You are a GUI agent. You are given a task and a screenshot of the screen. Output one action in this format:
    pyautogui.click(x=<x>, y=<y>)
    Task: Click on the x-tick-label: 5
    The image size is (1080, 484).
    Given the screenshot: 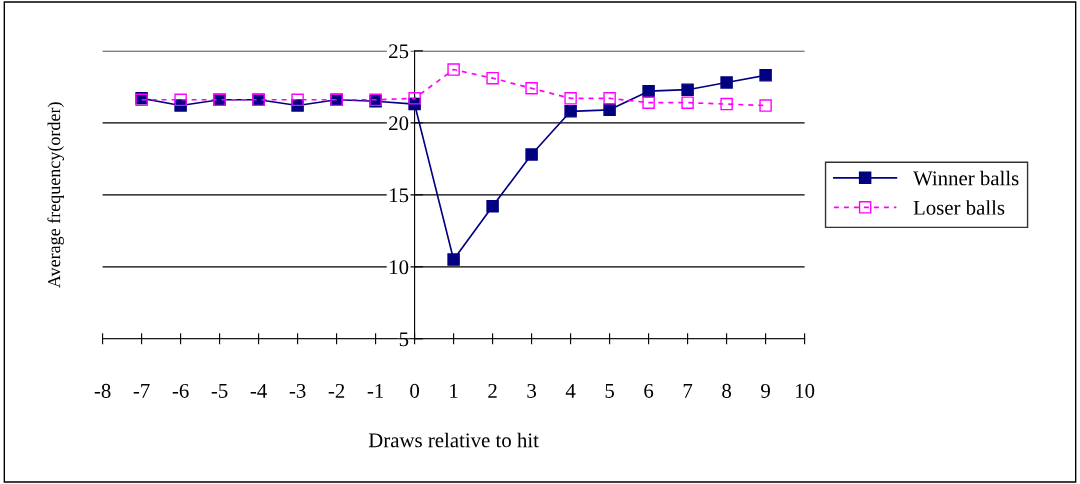 What is the action you would take?
    pyautogui.click(x=609, y=391)
    